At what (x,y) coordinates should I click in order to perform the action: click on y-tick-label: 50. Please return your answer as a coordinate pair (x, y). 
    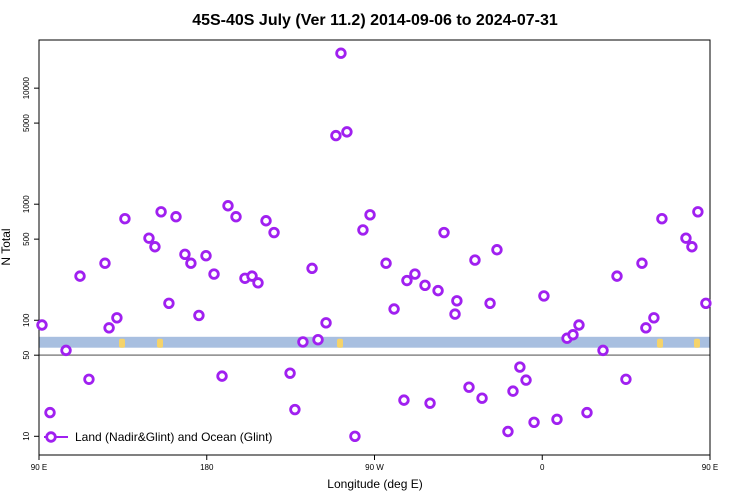
    Looking at the image, I should click on (26, 354).